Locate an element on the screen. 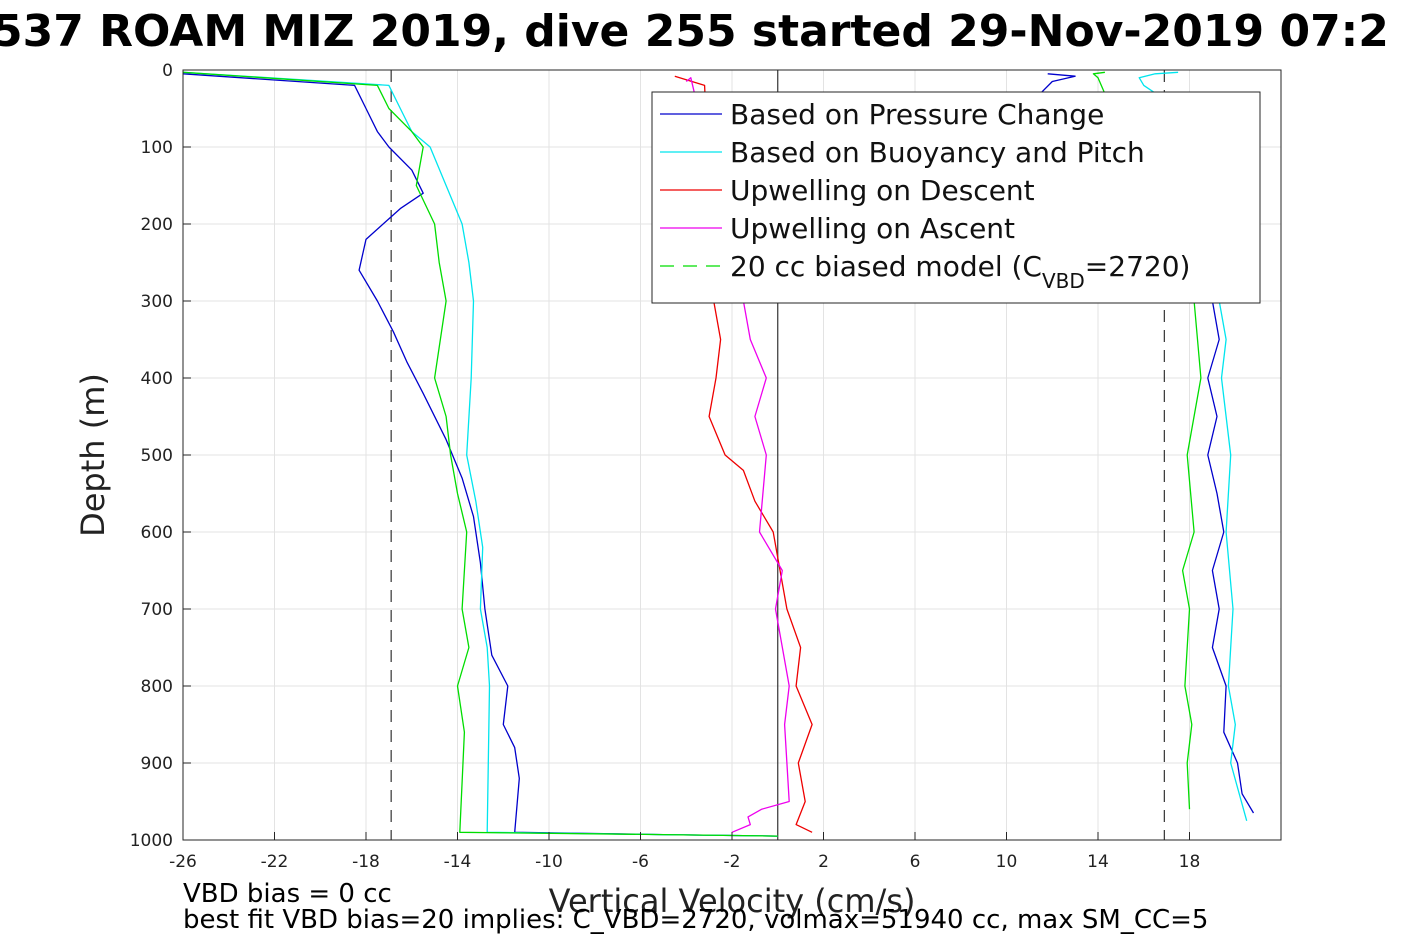 The image size is (1417, 945). y-ticks: 0 100 200 300 400 500 600 700 800 900 1000 is located at coordinates (160, 456).